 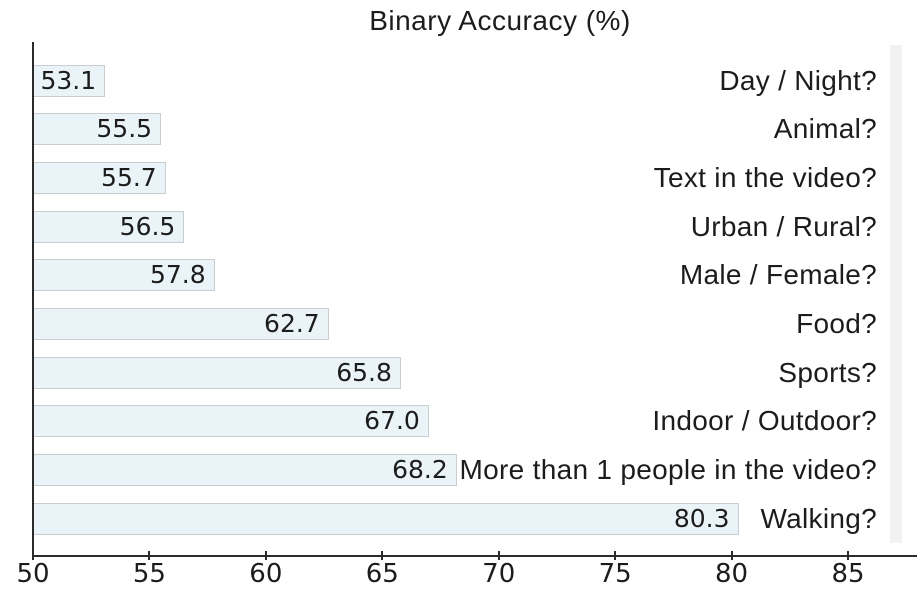 I want to click on category-label: Food?, so click(x=836, y=323).